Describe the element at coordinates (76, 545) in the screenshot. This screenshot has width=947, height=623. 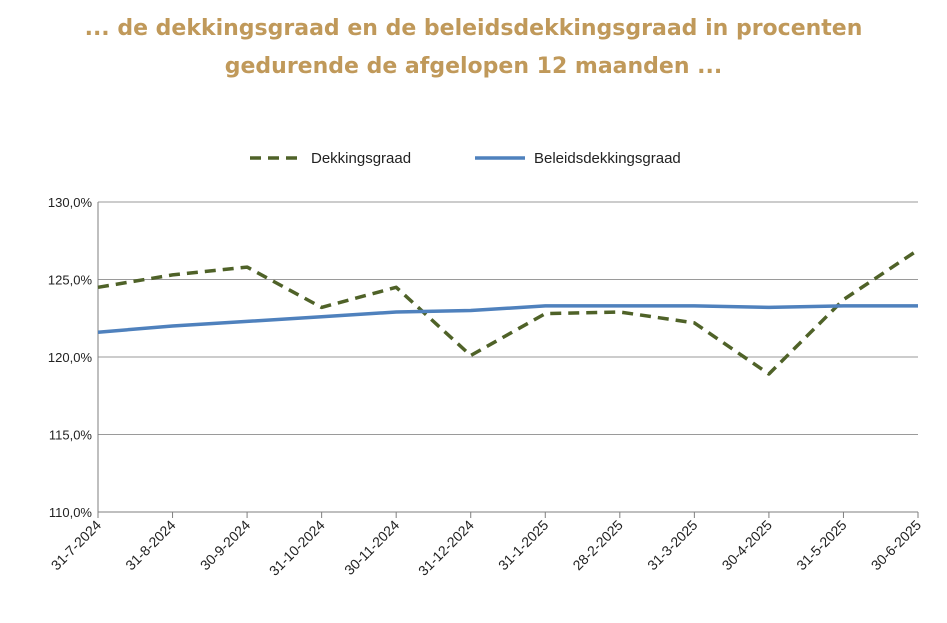
I see `x-tick-label: 31-7-2024` at that location.